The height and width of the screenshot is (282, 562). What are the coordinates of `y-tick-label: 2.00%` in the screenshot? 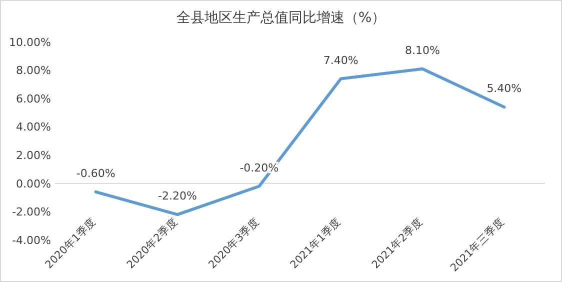 It's located at (33, 155).